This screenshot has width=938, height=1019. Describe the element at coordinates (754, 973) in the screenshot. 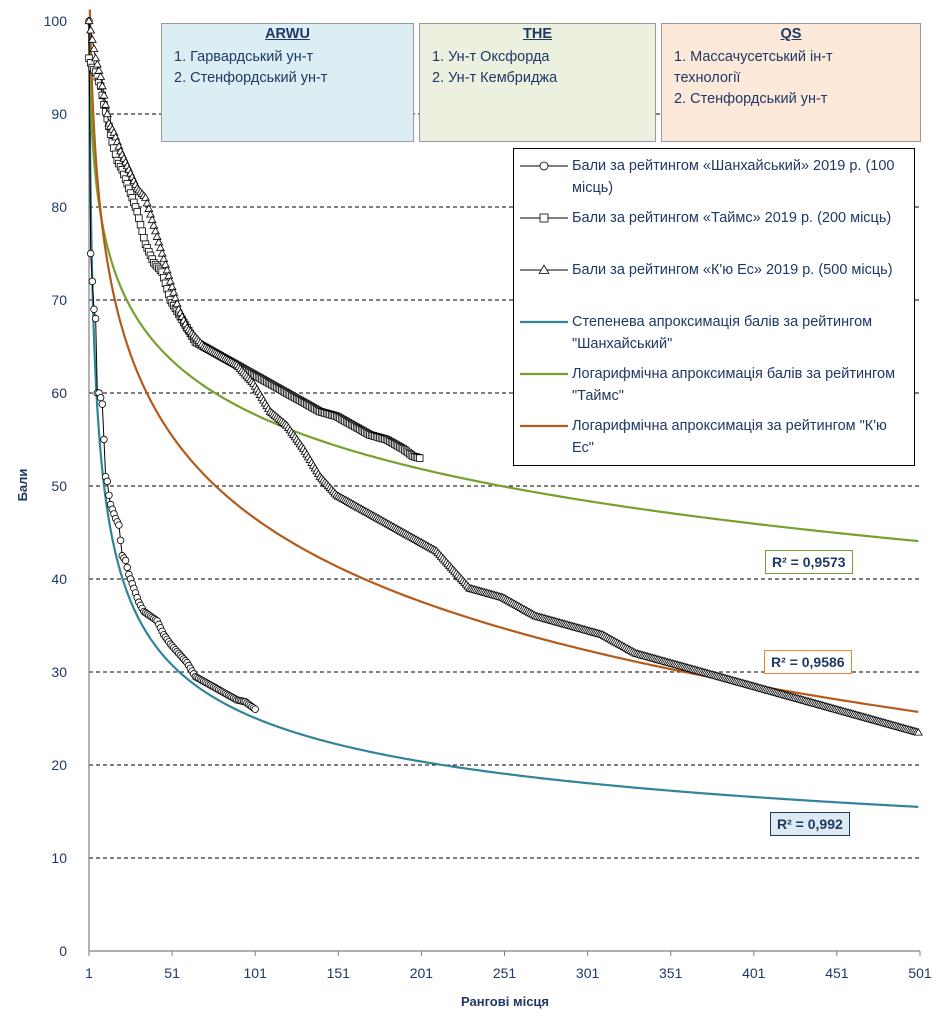

I see `x-tick-label: 401` at that location.